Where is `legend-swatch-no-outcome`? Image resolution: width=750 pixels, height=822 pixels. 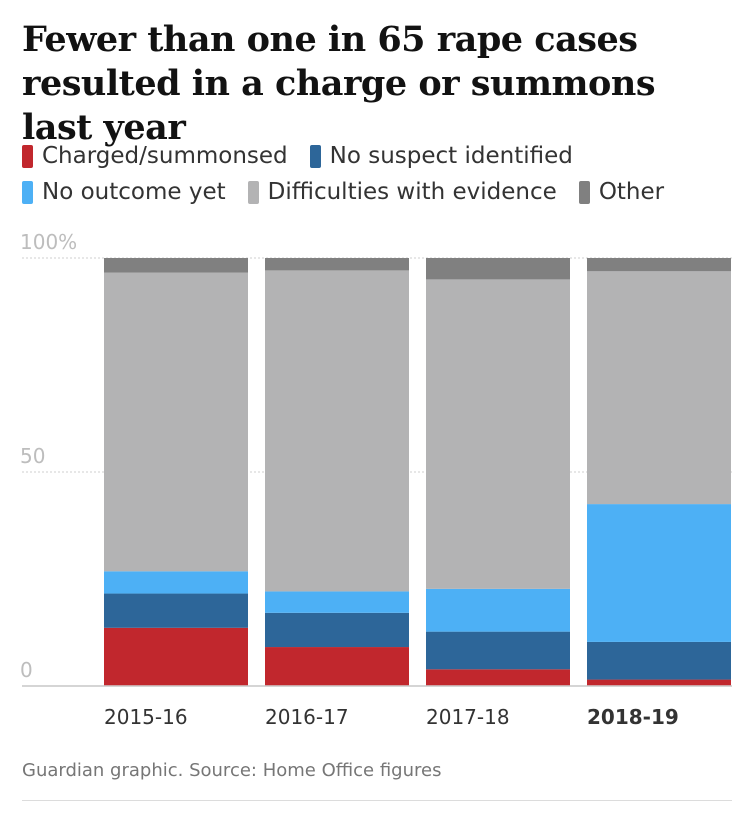
legend-swatch-no-outcome is located at coordinates (27, 192).